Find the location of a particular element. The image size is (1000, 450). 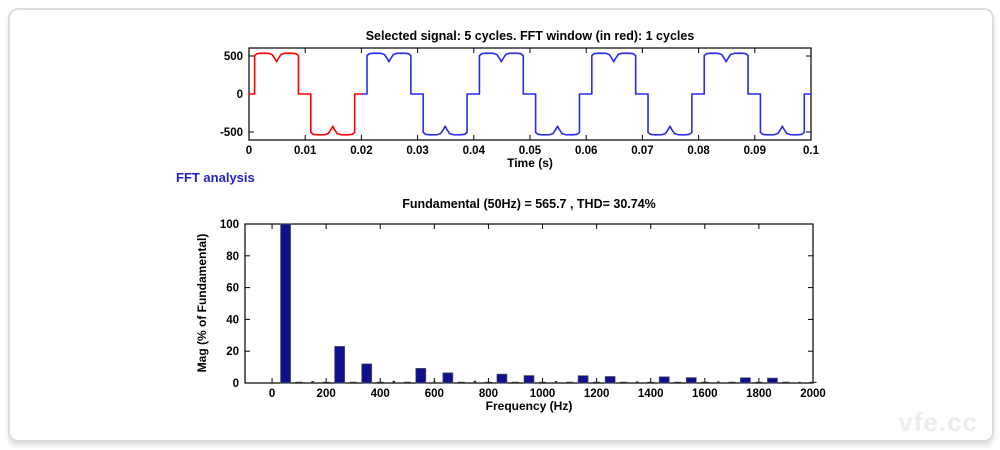

x-tick-label: 0.1 is located at coordinates (811, 151).